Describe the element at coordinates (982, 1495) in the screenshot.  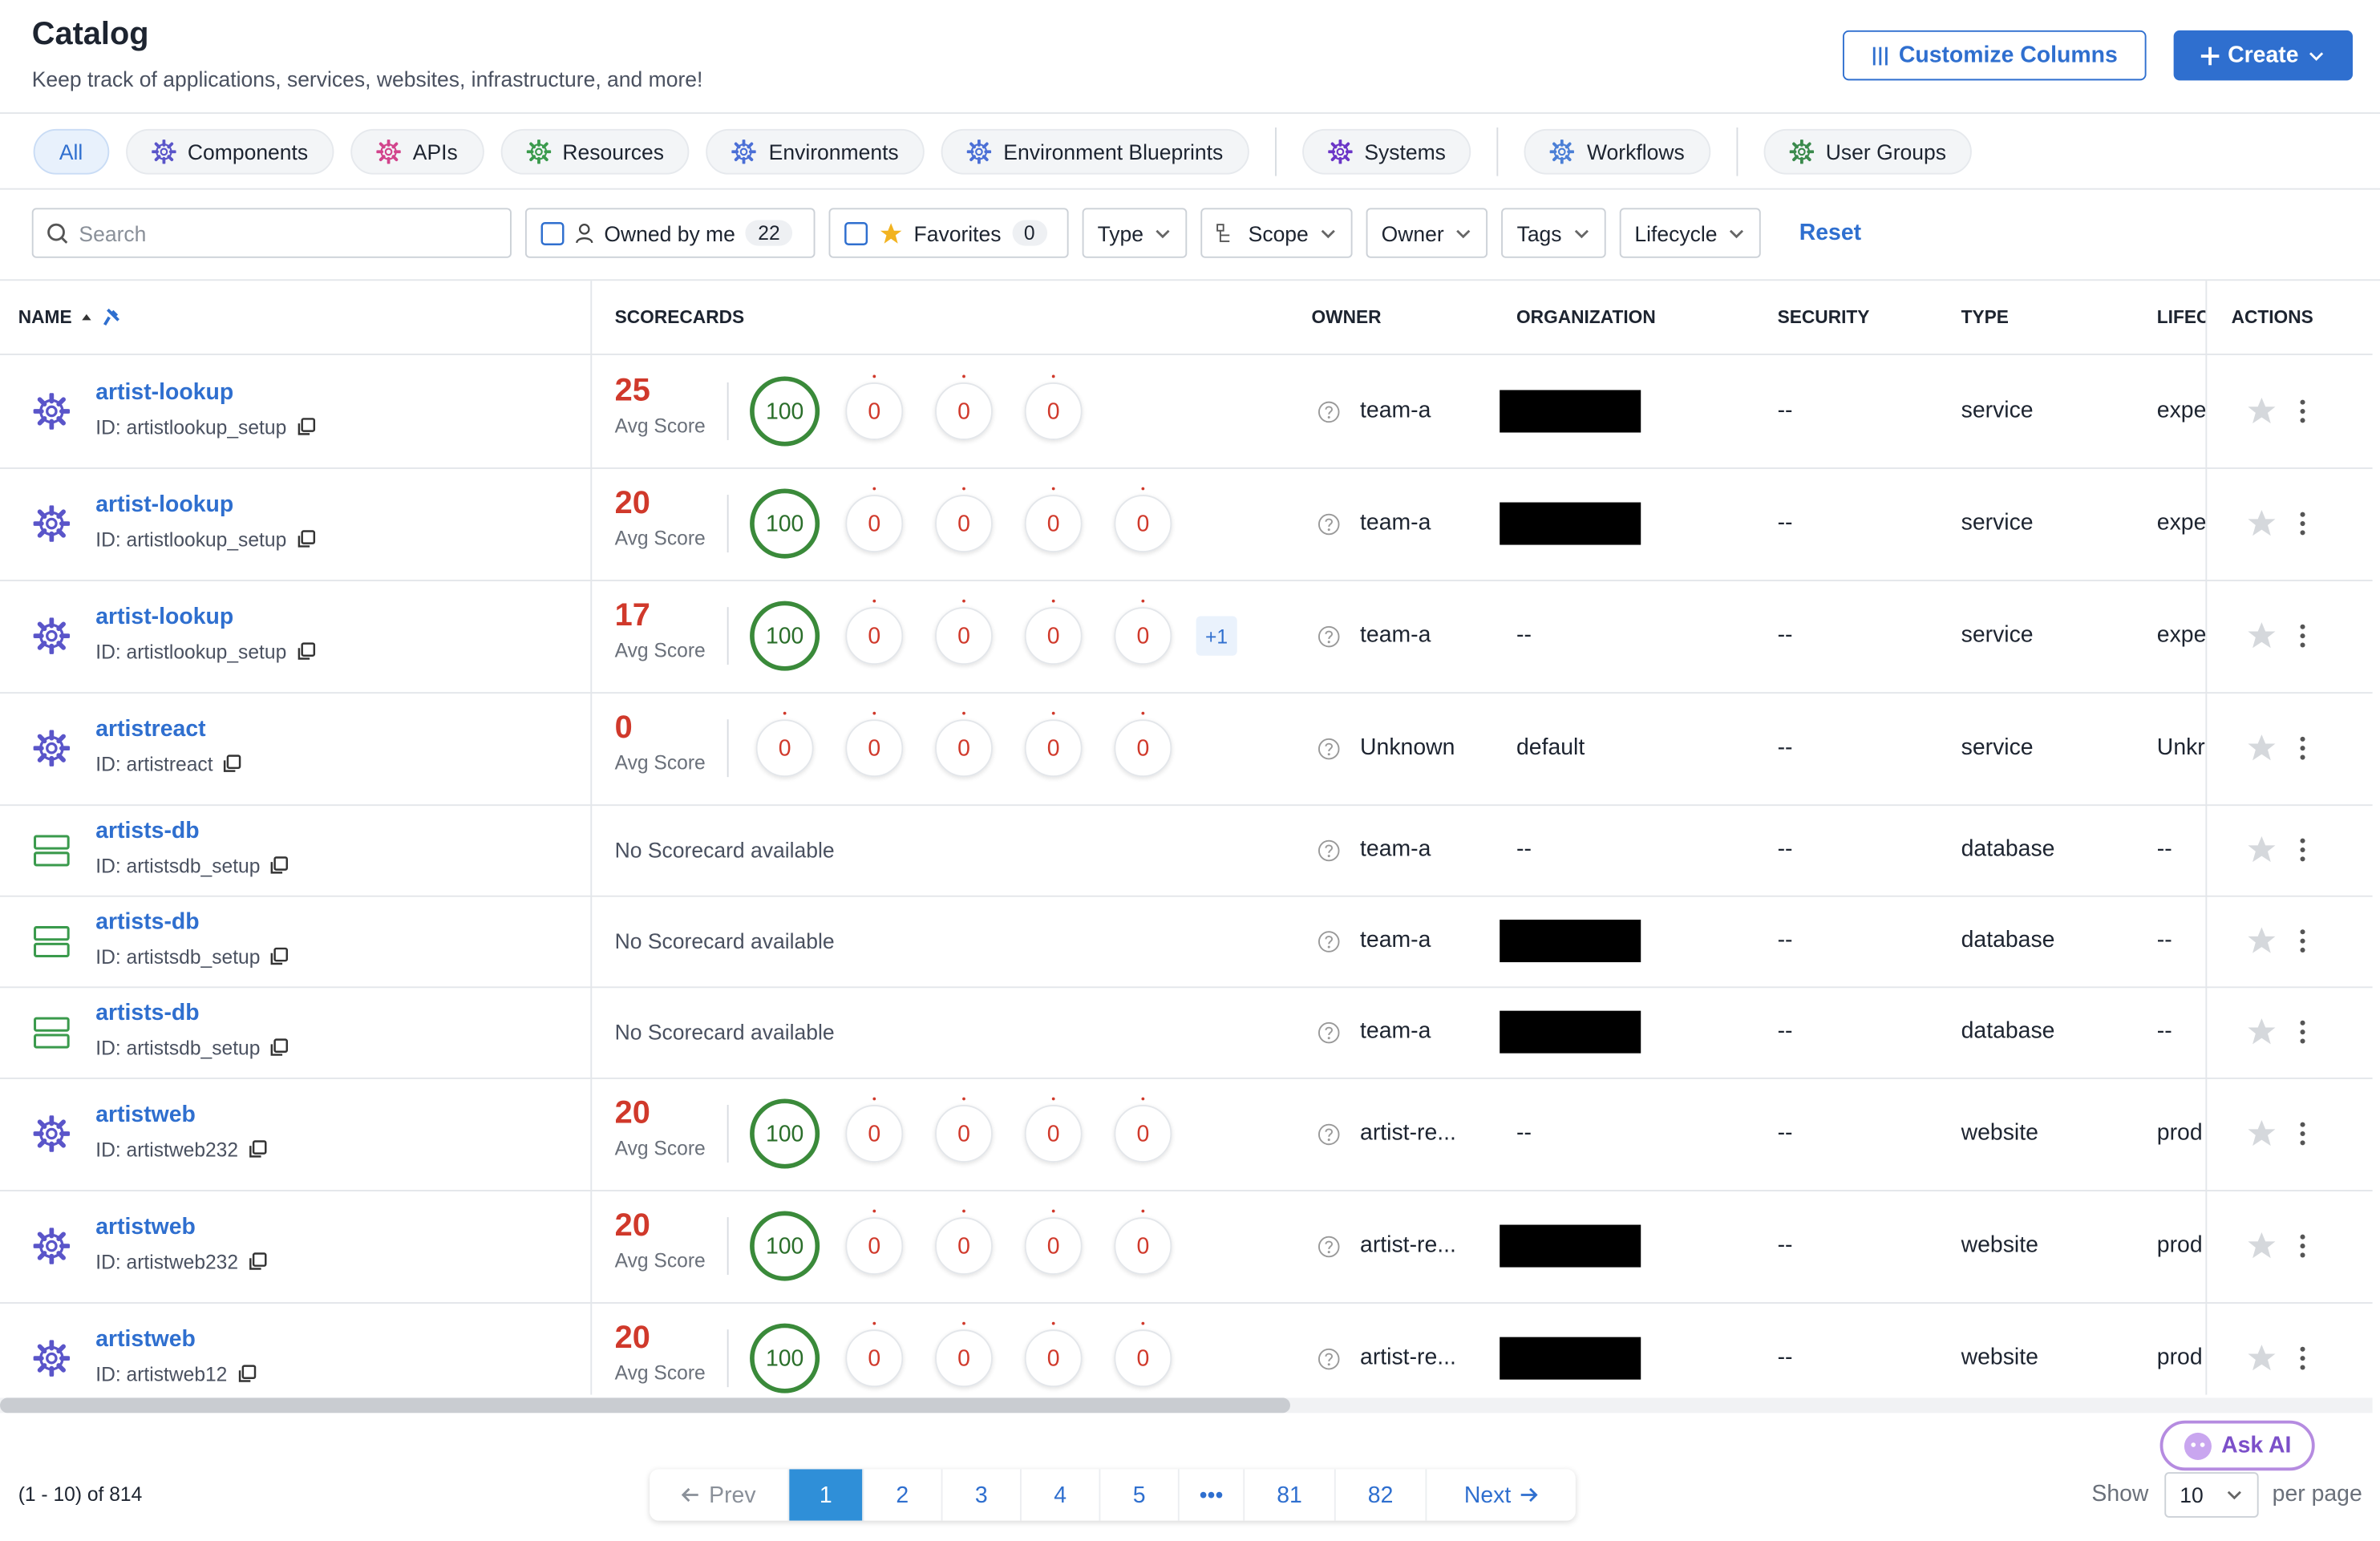
I see `page-button: 3` at that location.